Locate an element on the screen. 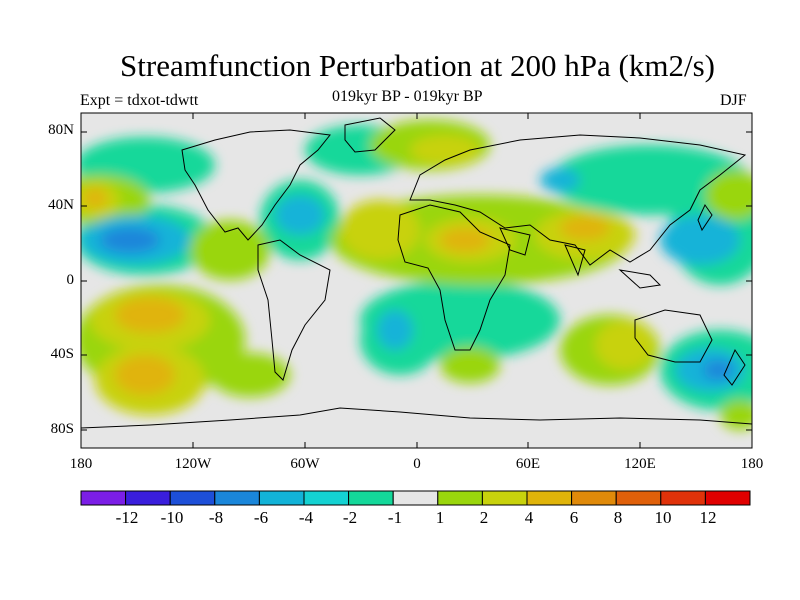 Image resolution: width=800 pixels, height=600 pixels. colorbar-label: 10 is located at coordinates (663, 517).